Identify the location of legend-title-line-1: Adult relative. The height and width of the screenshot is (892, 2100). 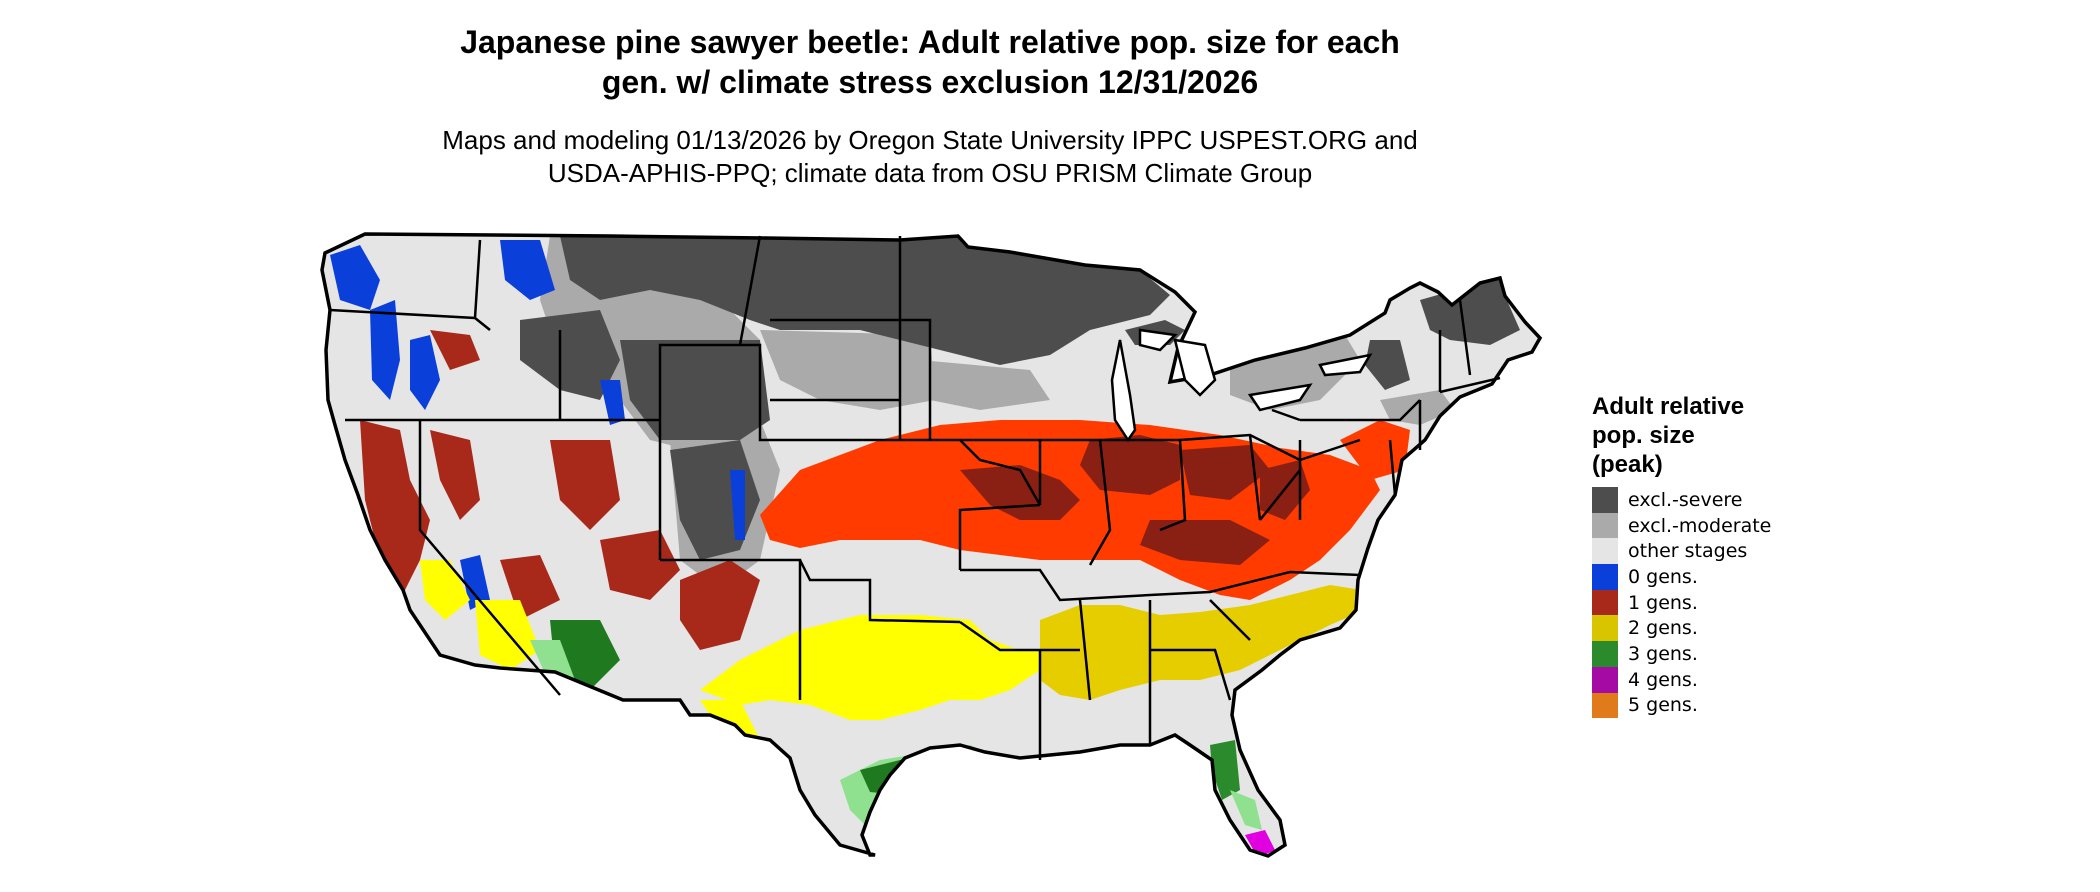
(1668, 406).